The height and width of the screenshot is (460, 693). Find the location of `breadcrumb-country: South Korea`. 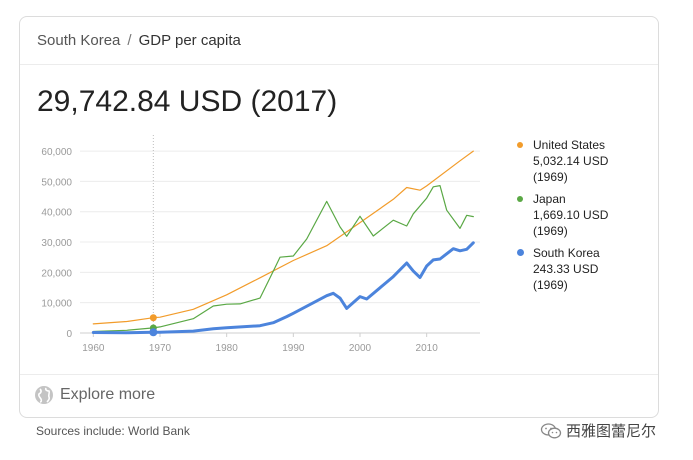

breadcrumb-country: South Korea is located at coordinates (79, 40).